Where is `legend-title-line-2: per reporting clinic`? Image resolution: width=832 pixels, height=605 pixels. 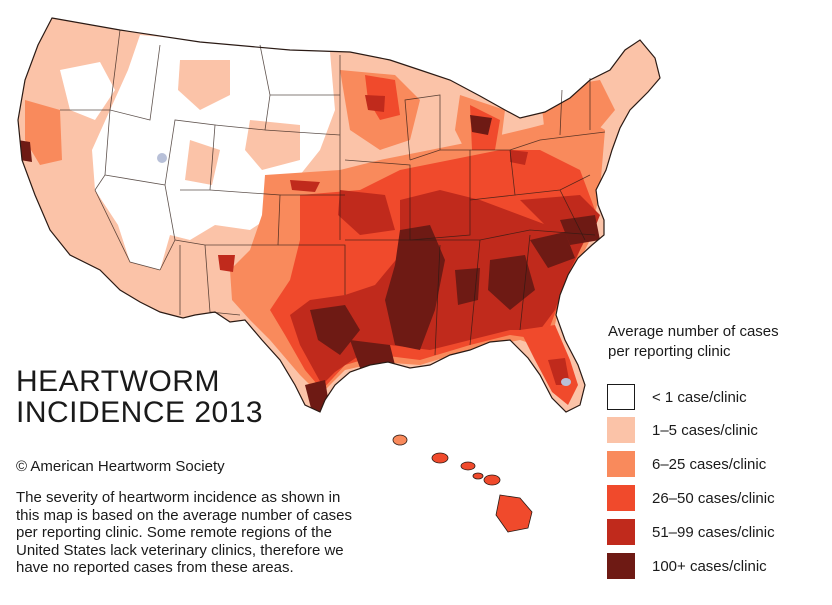 legend-title-line-2: per reporting clinic is located at coordinates (669, 351).